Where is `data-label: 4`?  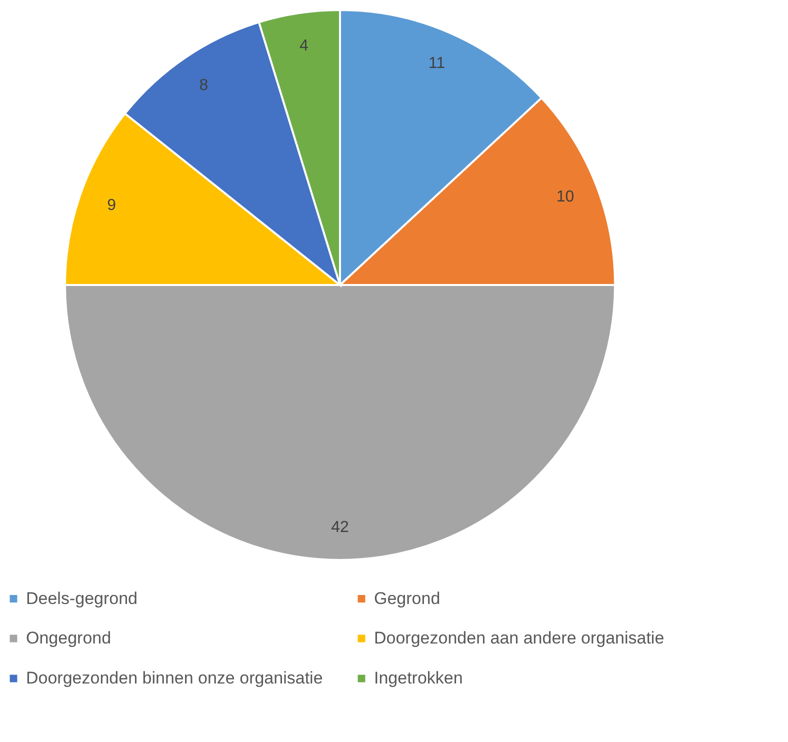 data-label: 4 is located at coordinates (303, 46).